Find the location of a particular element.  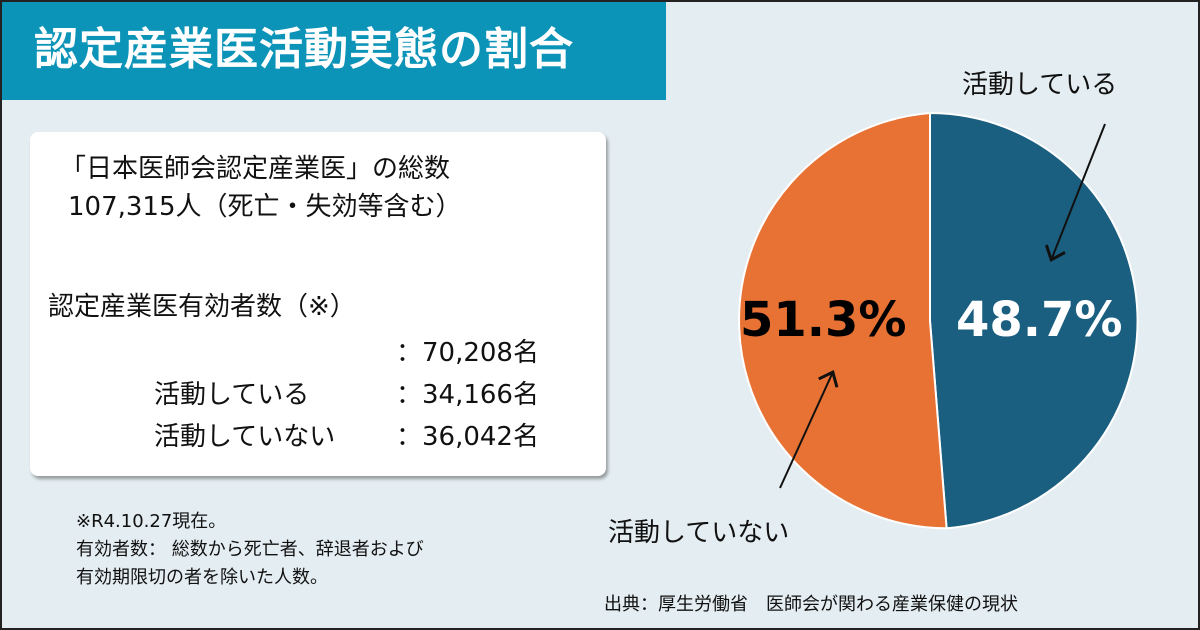

percent-inactive: 51.3% is located at coordinates (823, 320).